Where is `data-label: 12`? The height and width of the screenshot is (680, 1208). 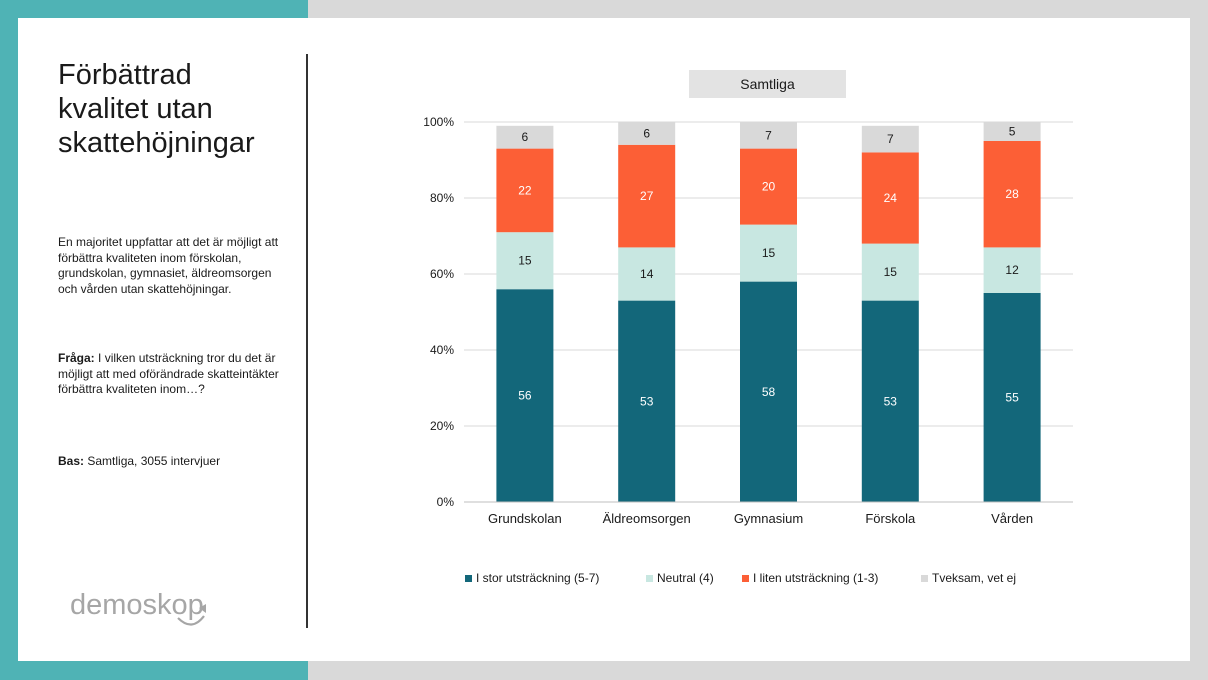 data-label: 12 is located at coordinates (1012, 270).